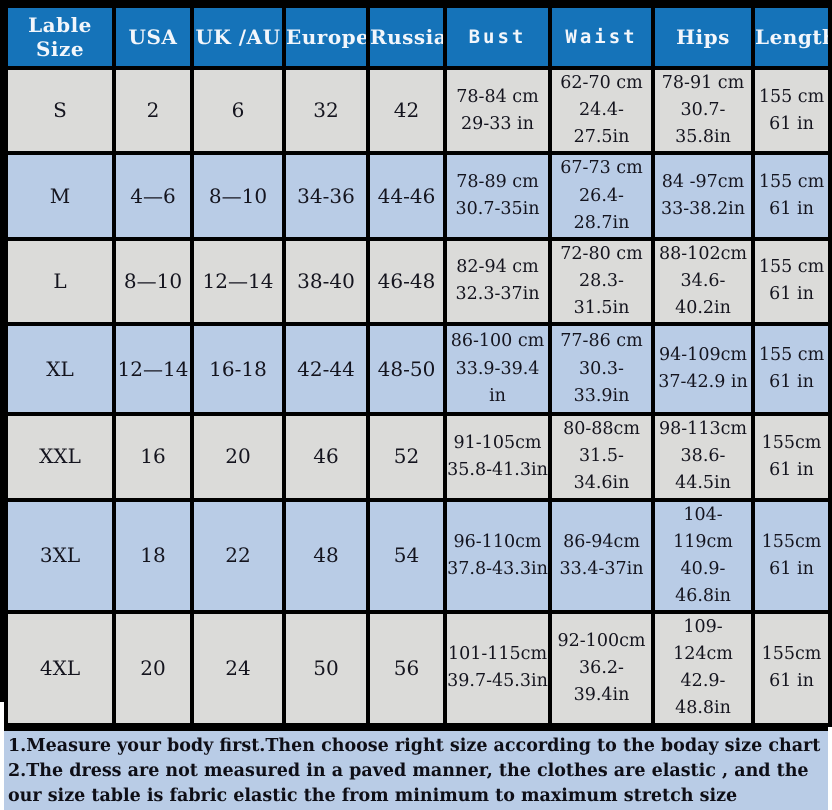 This screenshot has width=832, height=810. I want to click on cell-europe: 34-36, so click(326, 196).